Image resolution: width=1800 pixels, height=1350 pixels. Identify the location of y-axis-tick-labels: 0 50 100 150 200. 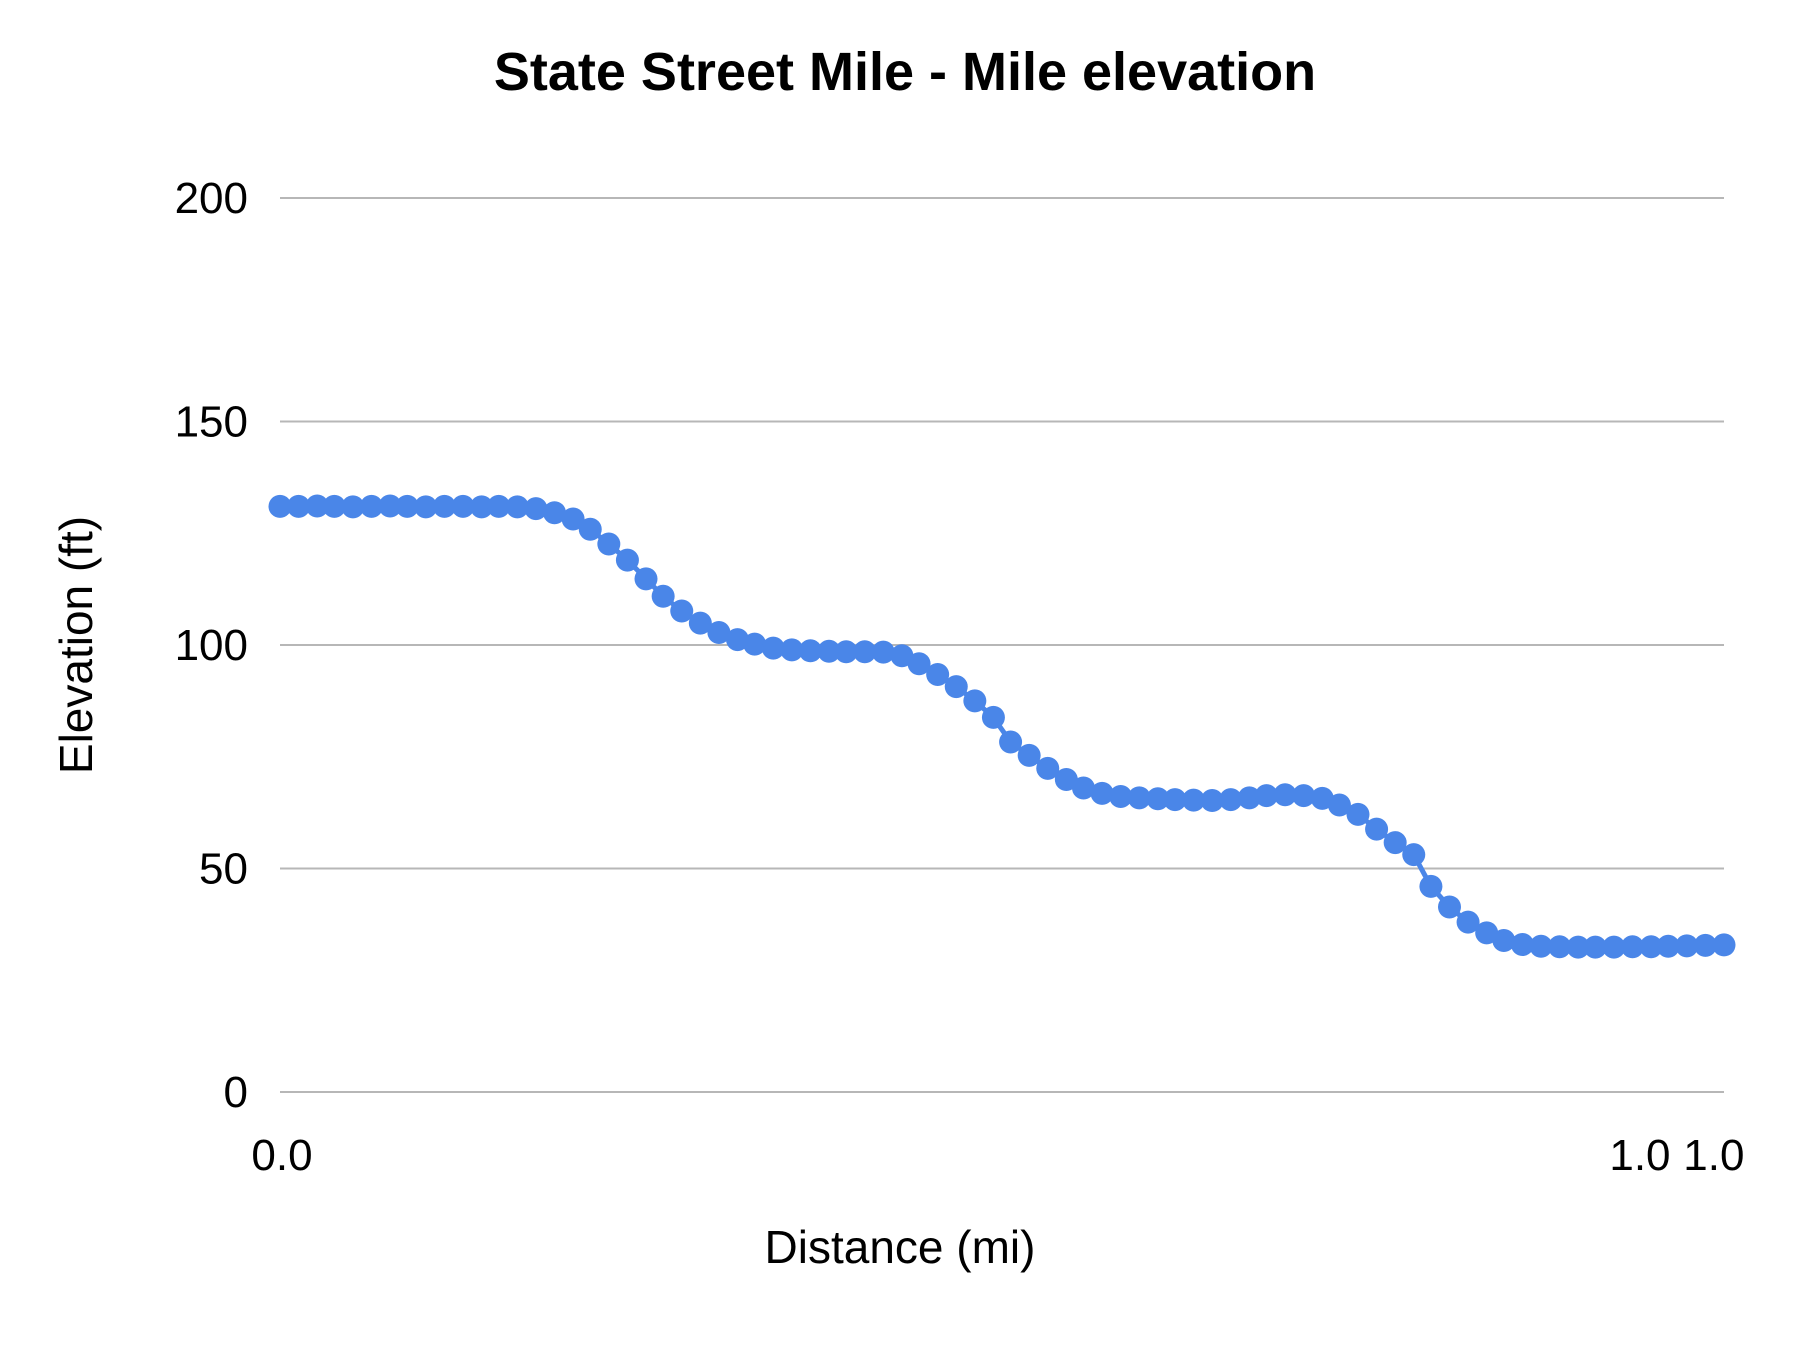
(211, 645).